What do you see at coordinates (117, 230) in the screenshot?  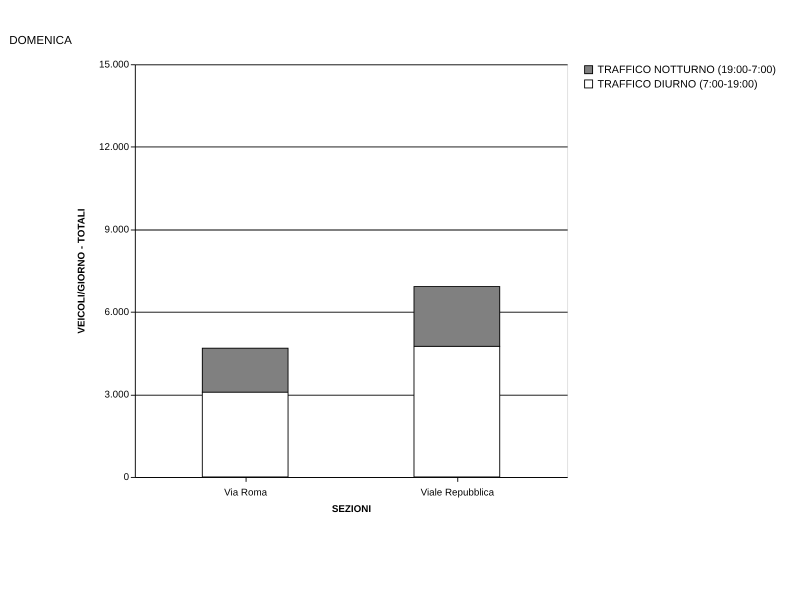 I see `y-tick-label: 9.000` at bounding box center [117, 230].